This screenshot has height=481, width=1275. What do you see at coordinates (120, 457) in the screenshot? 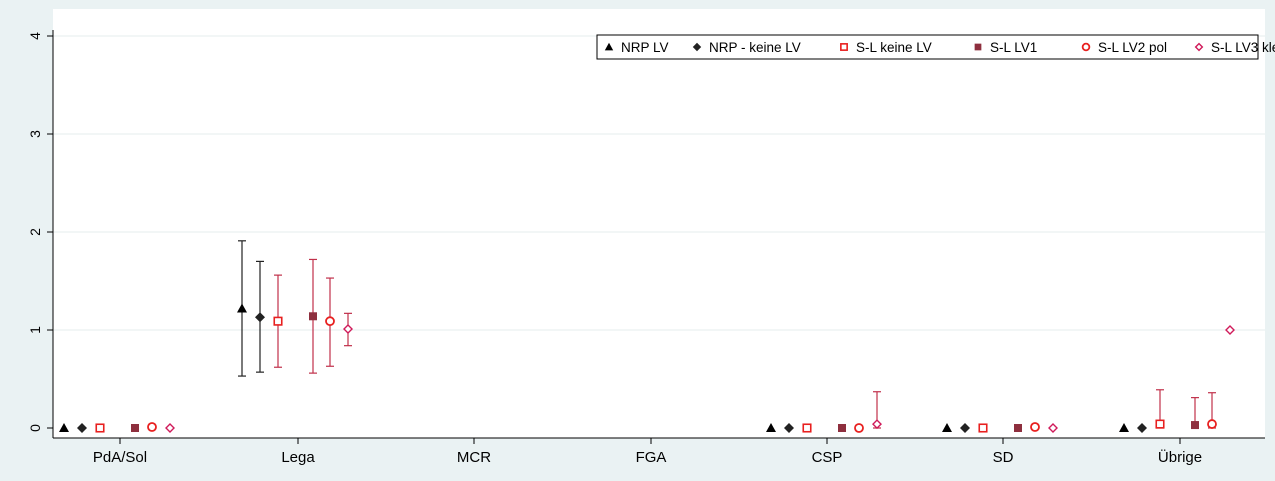
I see `x-tick-label: PdA/Sol` at bounding box center [120, 457].